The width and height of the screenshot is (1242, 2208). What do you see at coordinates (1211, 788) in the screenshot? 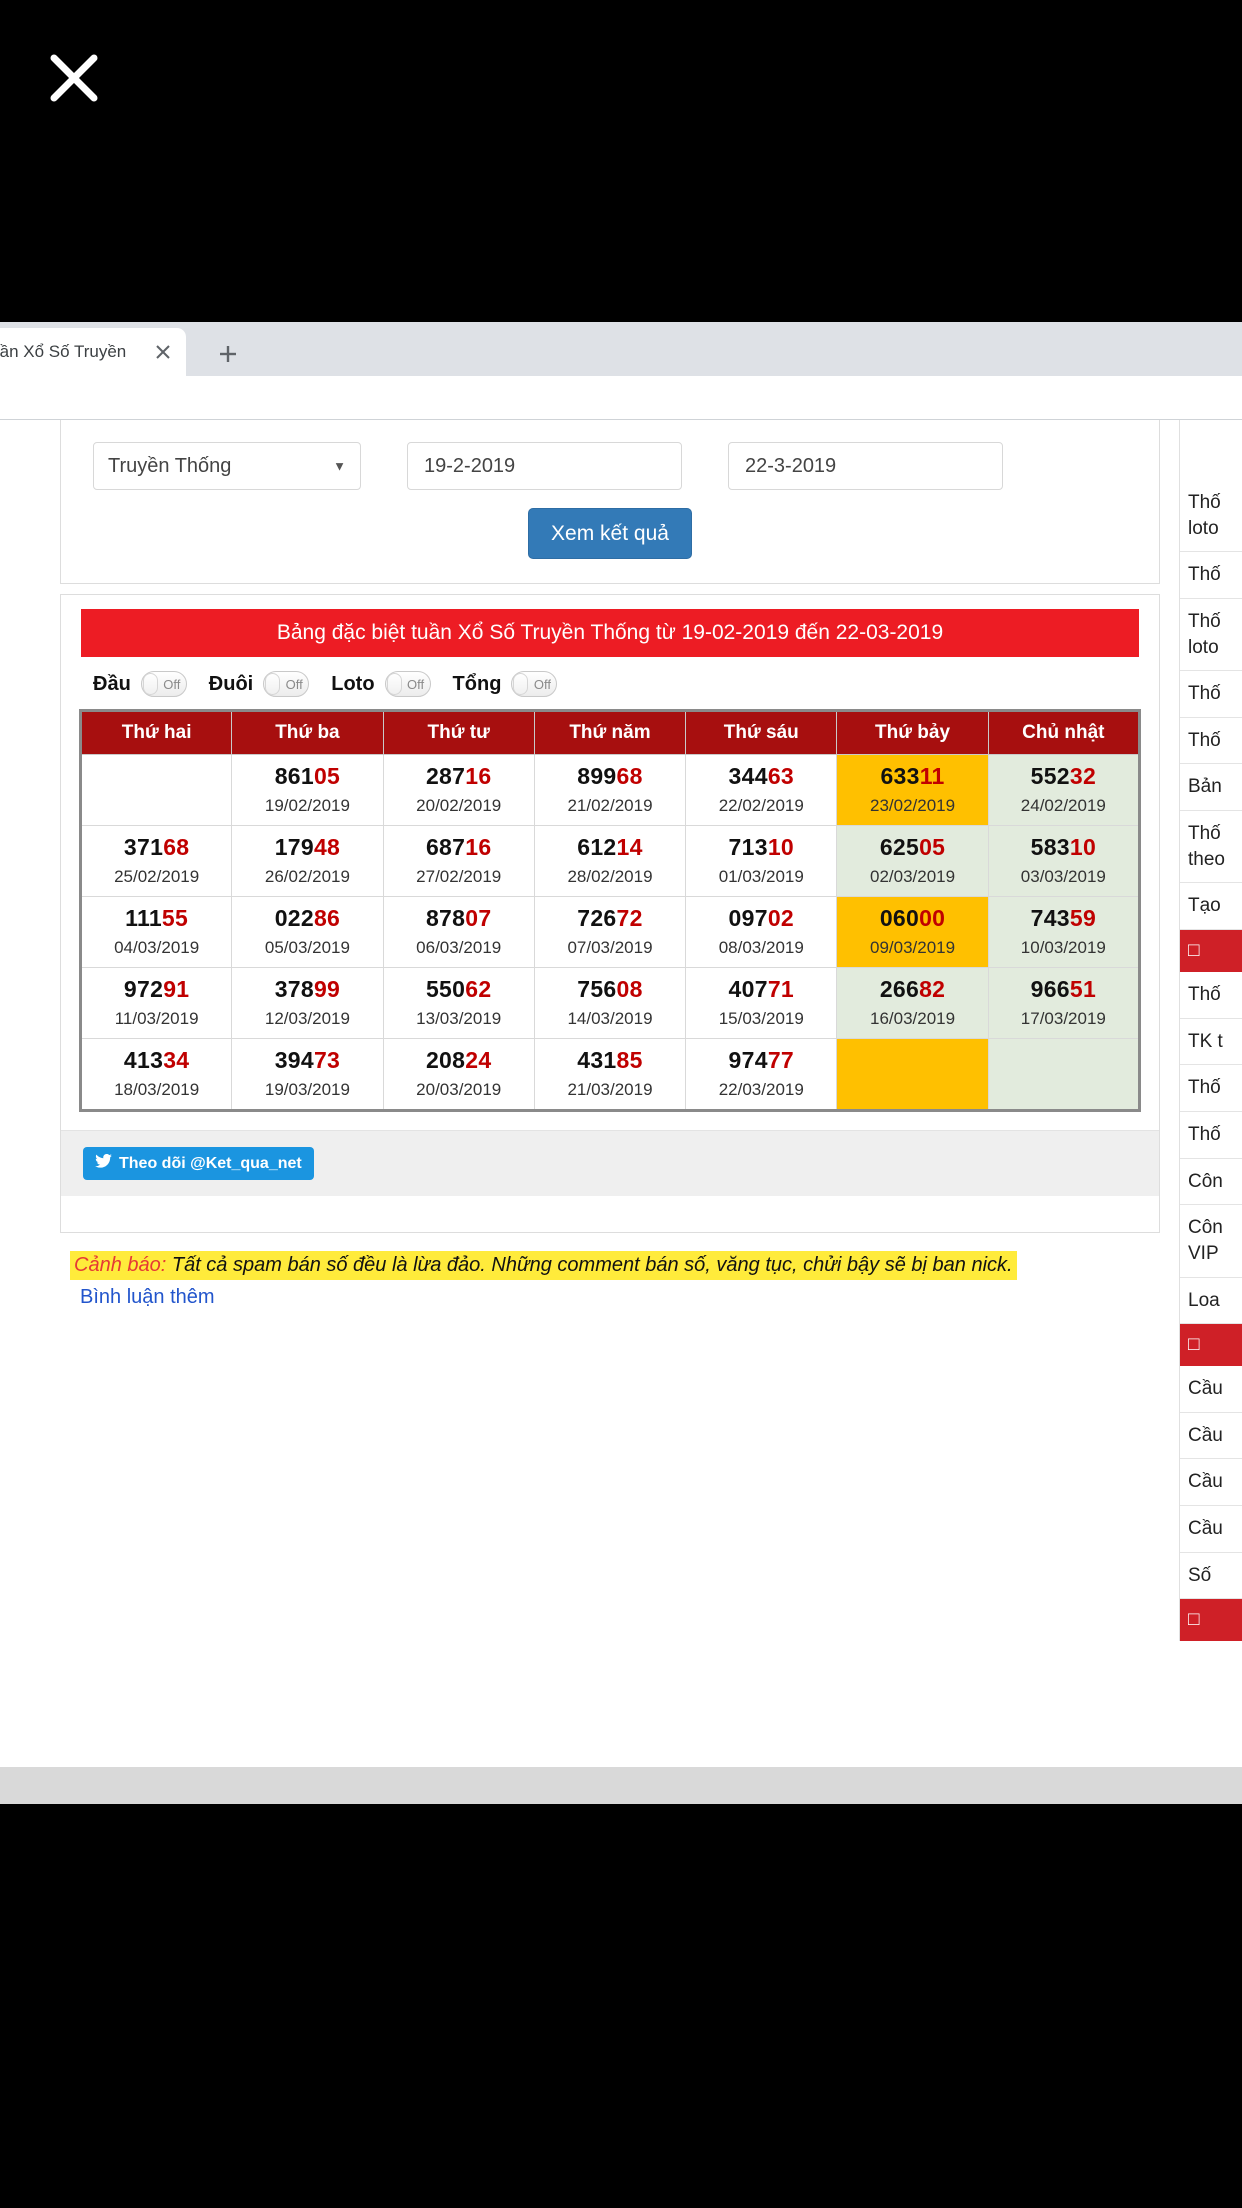
I see `sidebar-link: Bản` at bounding box center [1211, 788].